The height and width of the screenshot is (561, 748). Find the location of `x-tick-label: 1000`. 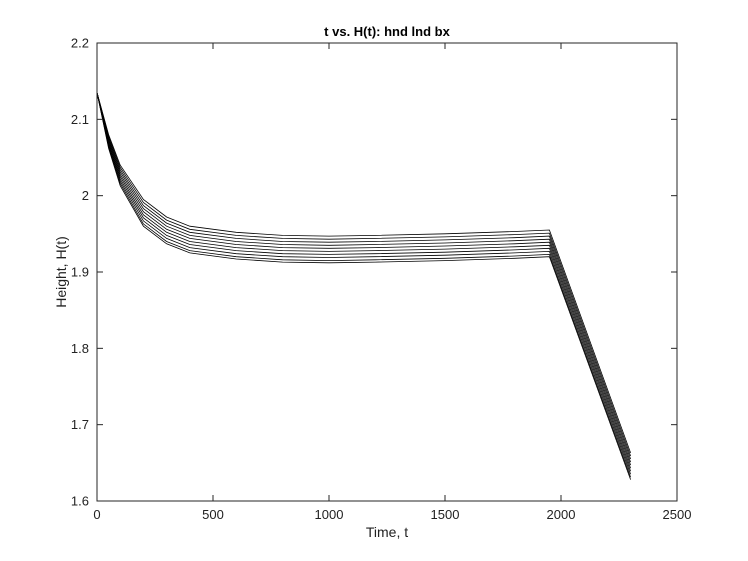

x-tick-label: 1000 is located at coordinates (329, 514).